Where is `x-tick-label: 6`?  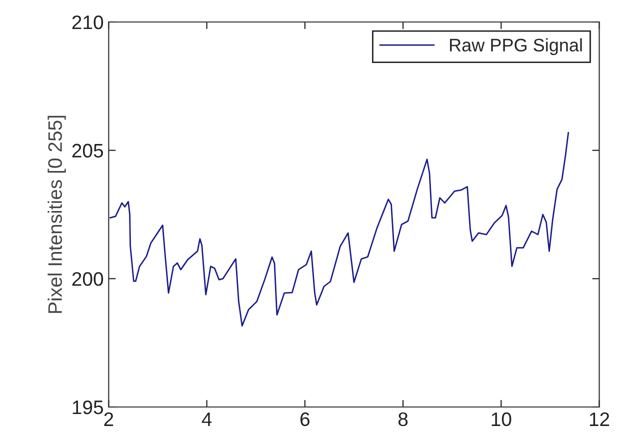 x-tick-label: 6 is located at coordinates (305, 419).